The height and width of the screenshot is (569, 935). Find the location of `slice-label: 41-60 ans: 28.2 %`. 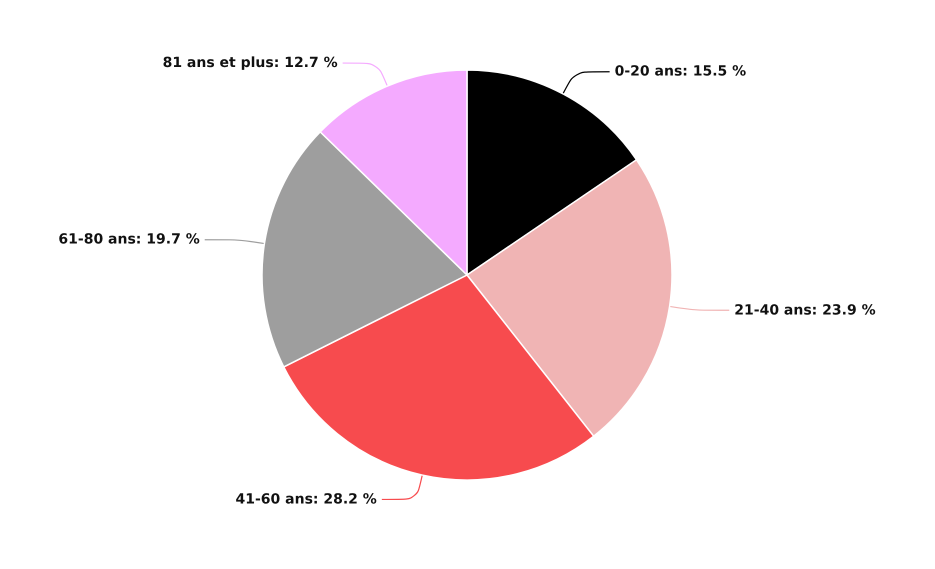

slice-label: 41-60 ans: 28.2 % is located at coordinates (306, 499).